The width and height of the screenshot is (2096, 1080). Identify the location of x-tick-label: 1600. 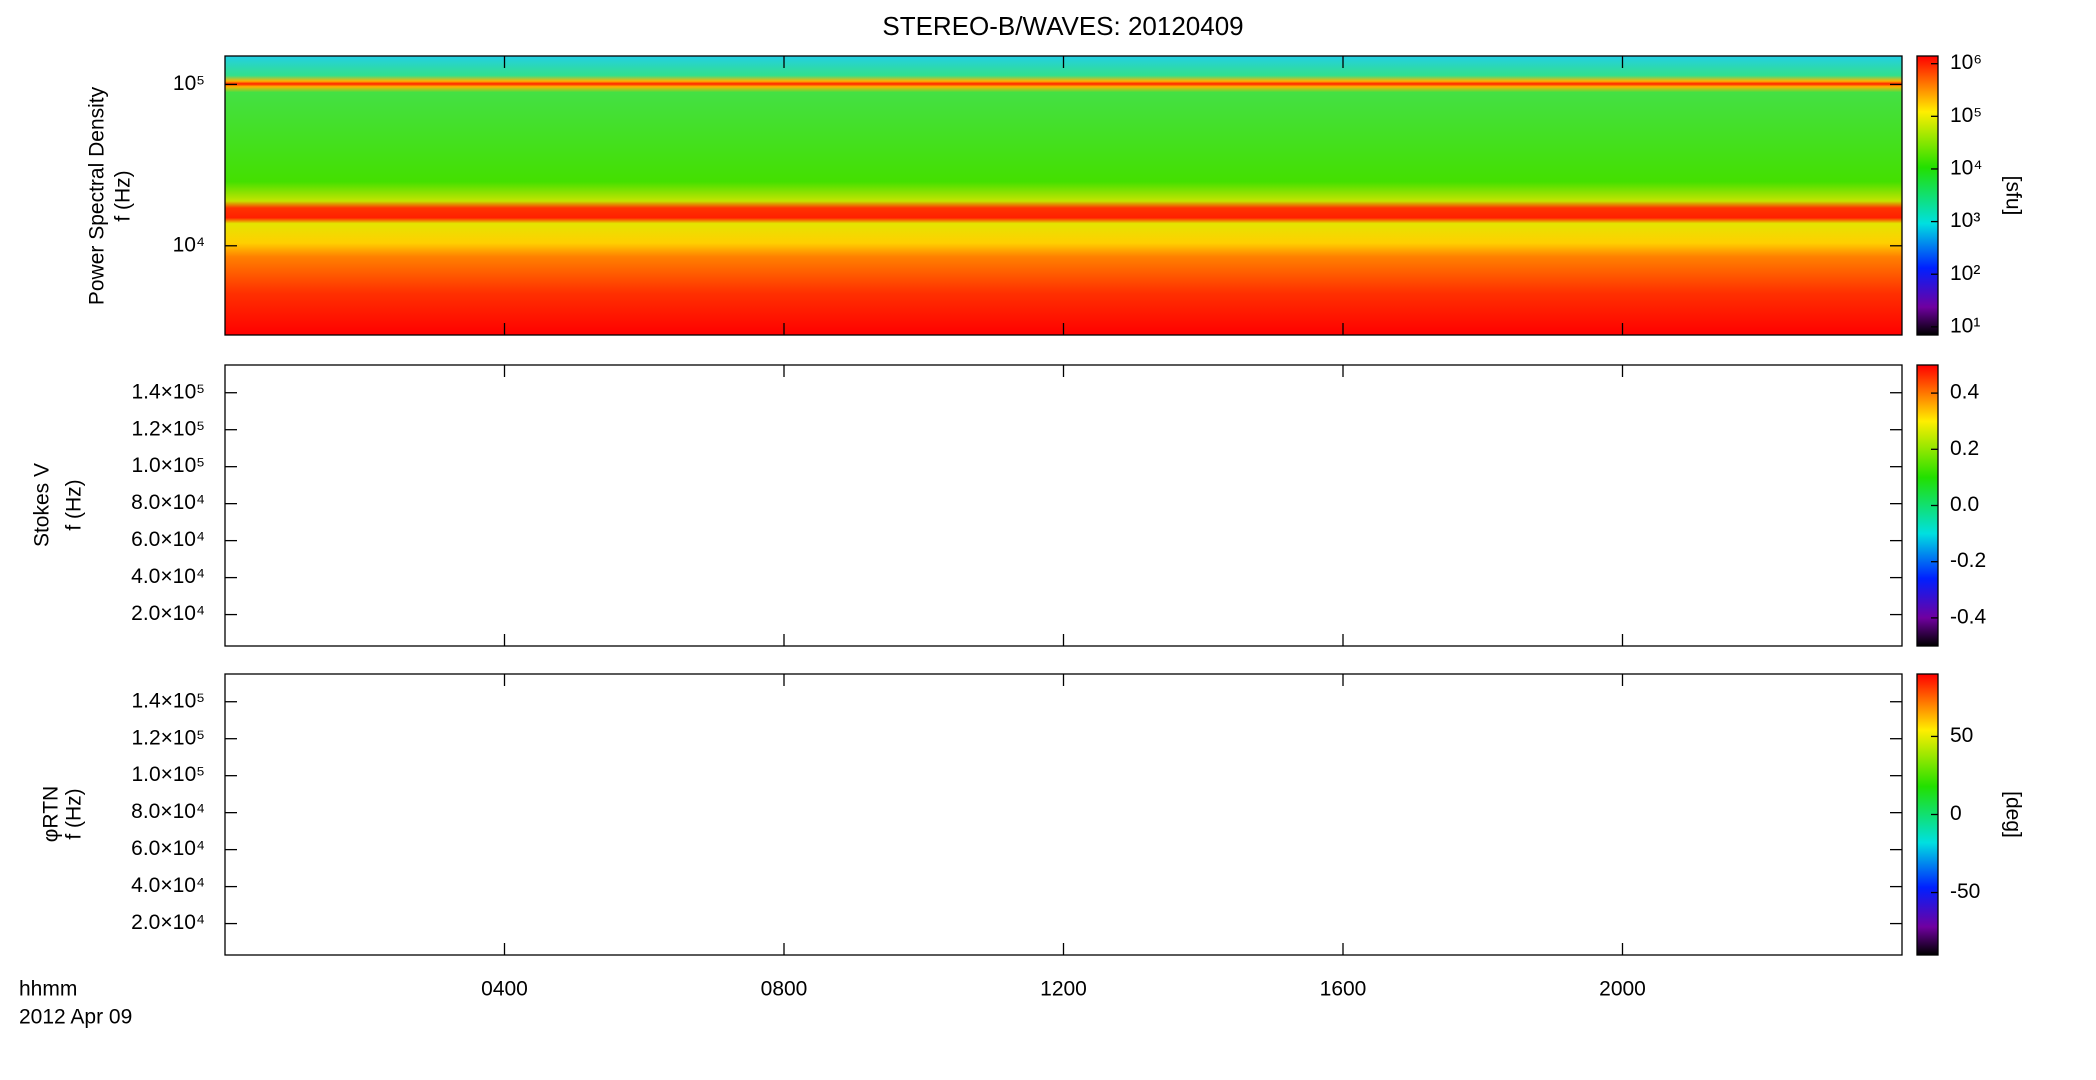
(1343, 989).